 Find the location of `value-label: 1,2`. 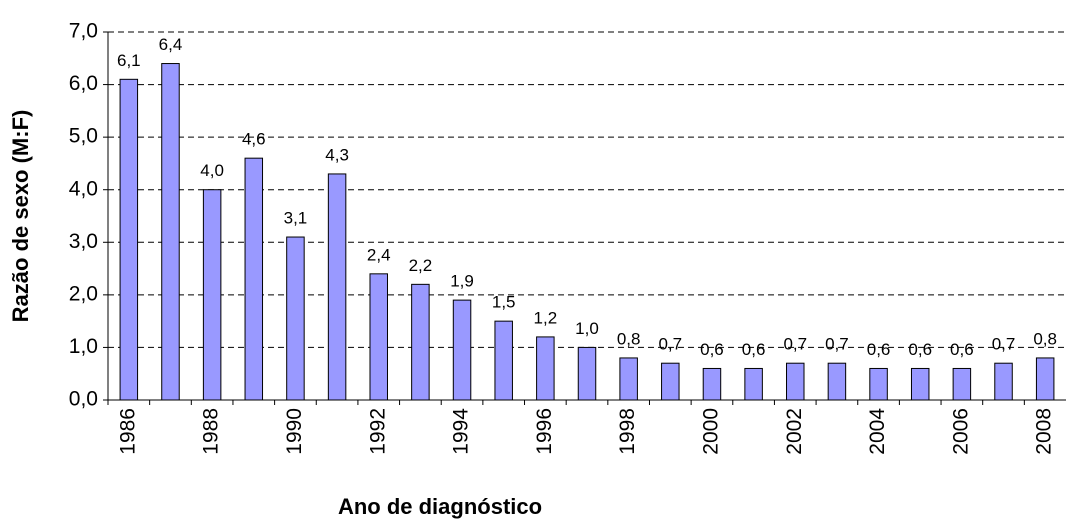

value-label: 1,2 is located at coordinates (546, 317).